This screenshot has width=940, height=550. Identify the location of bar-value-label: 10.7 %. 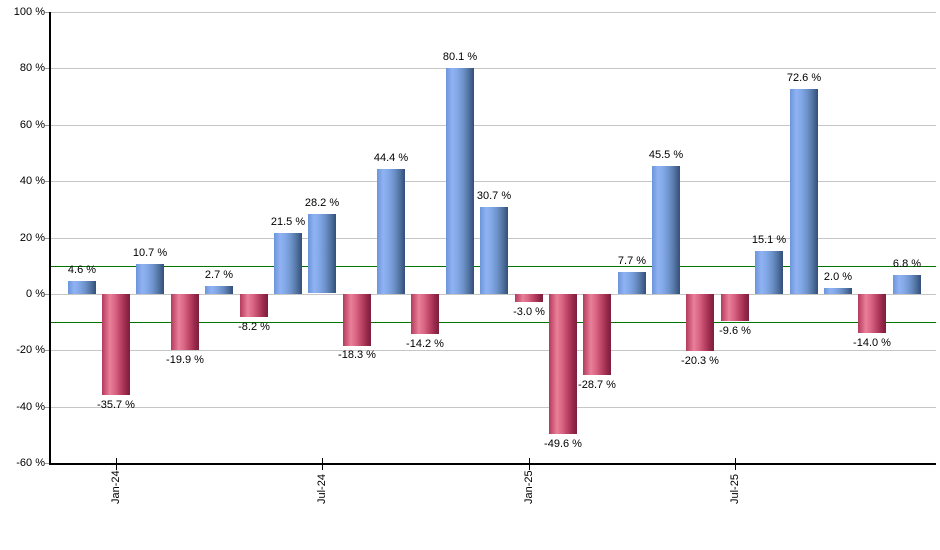
(150, 253).